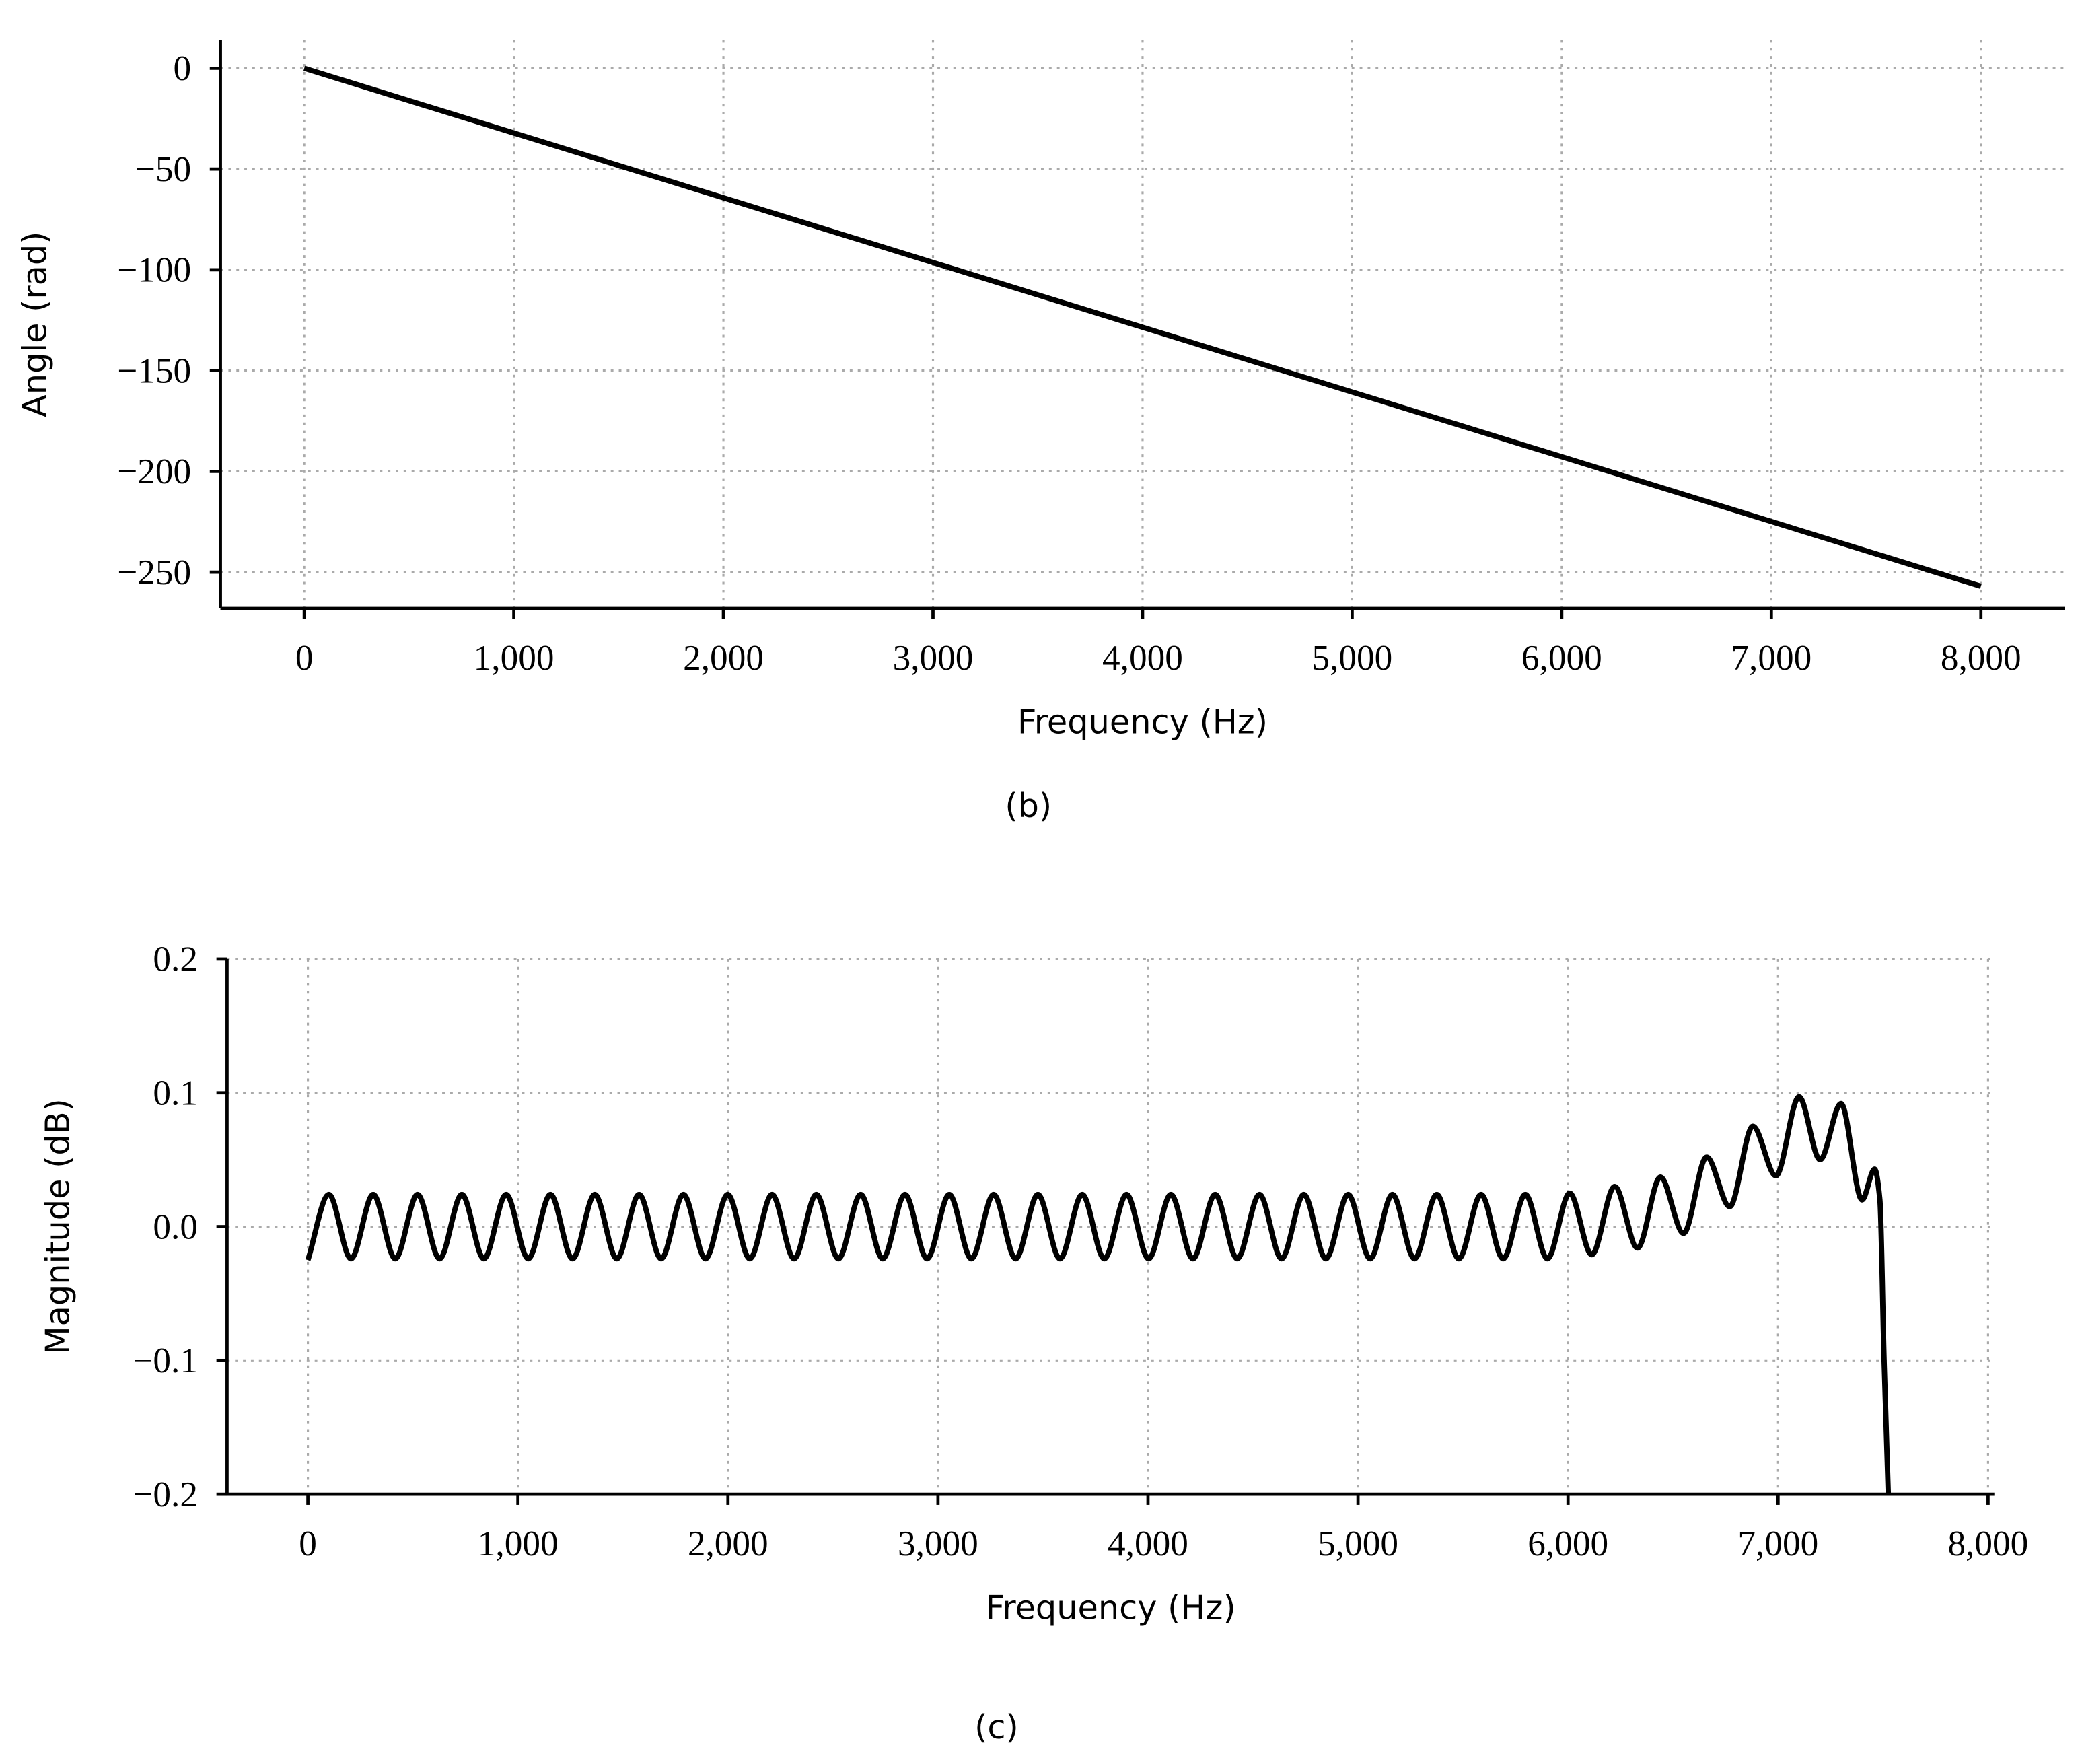 The height and width of the screenshot is (1764, 2082). What do you see at coordinates (154, 270) in the screenshot?
I see `y-tick-label: −100` at bounding box center [154, 270].